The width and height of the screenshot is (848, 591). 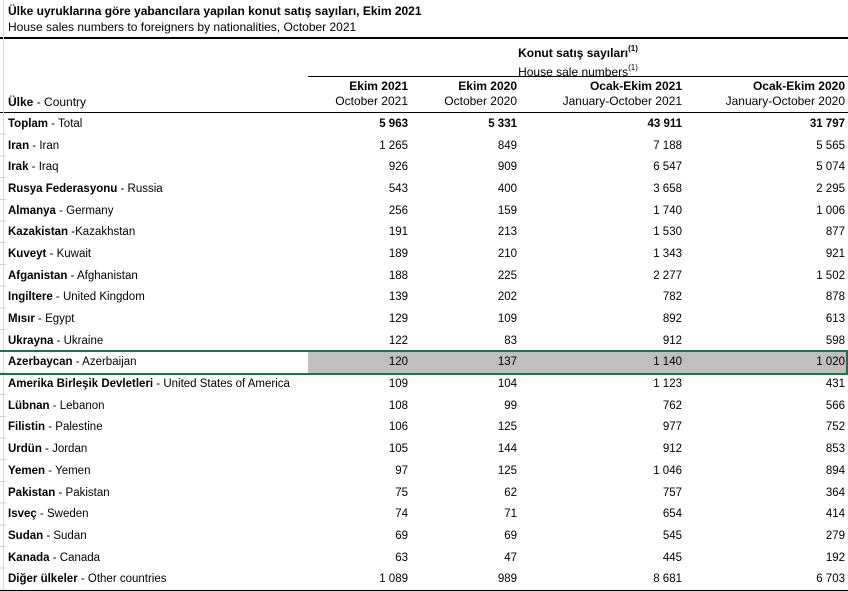 What do you see at coordinates (835, 427) in the screenshot?
I see `value-cell-jan-oct-2020: 752` at bounding box center [835, 427].